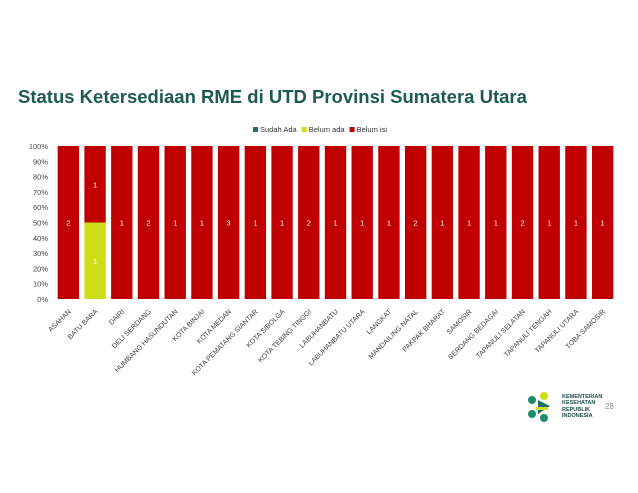  I want to click on data-label: 3, so click(229, 223).